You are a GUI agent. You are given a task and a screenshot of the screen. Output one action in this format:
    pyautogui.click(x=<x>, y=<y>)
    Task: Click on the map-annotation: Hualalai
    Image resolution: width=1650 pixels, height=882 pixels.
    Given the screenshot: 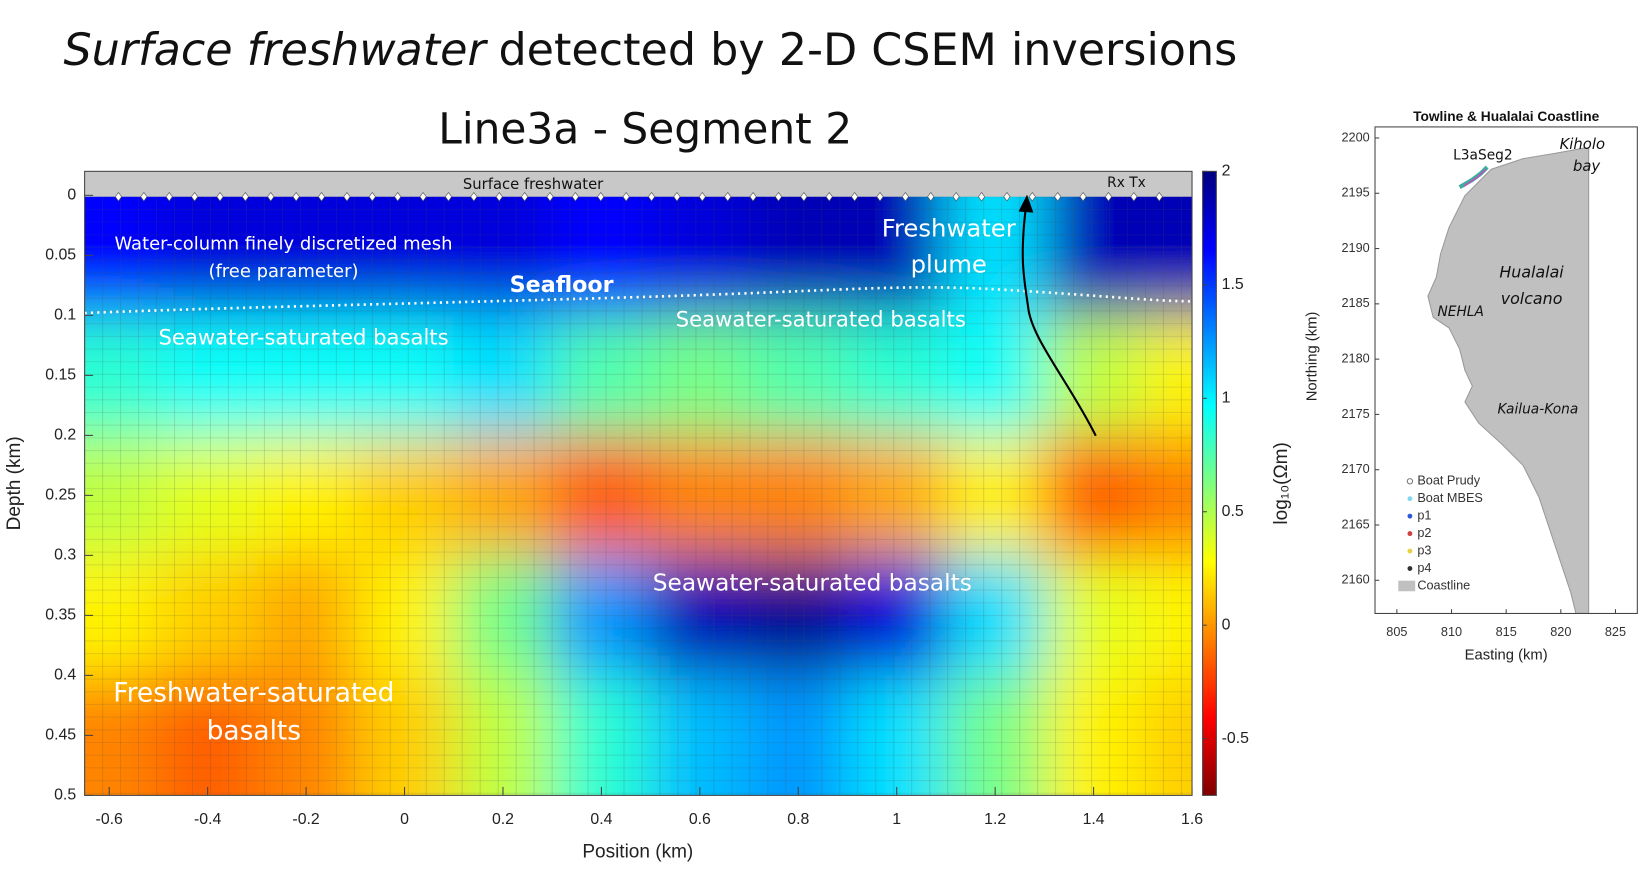 What is the action you would take?
    pyautogui.click(x=1531, y=271)
    